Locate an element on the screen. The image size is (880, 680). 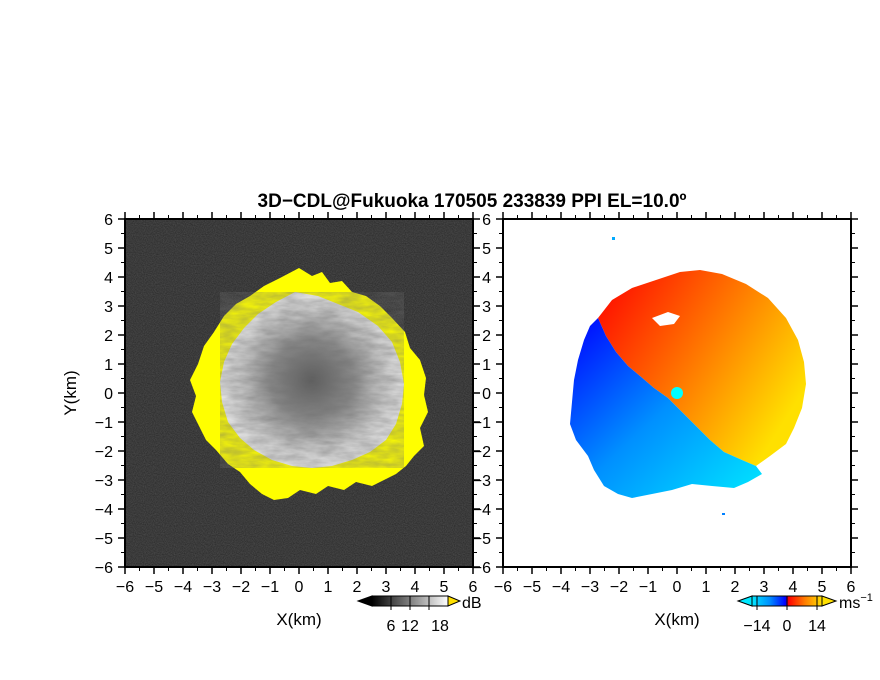
colorbar-tick-label: 0 is located at coordinates (787, 626).